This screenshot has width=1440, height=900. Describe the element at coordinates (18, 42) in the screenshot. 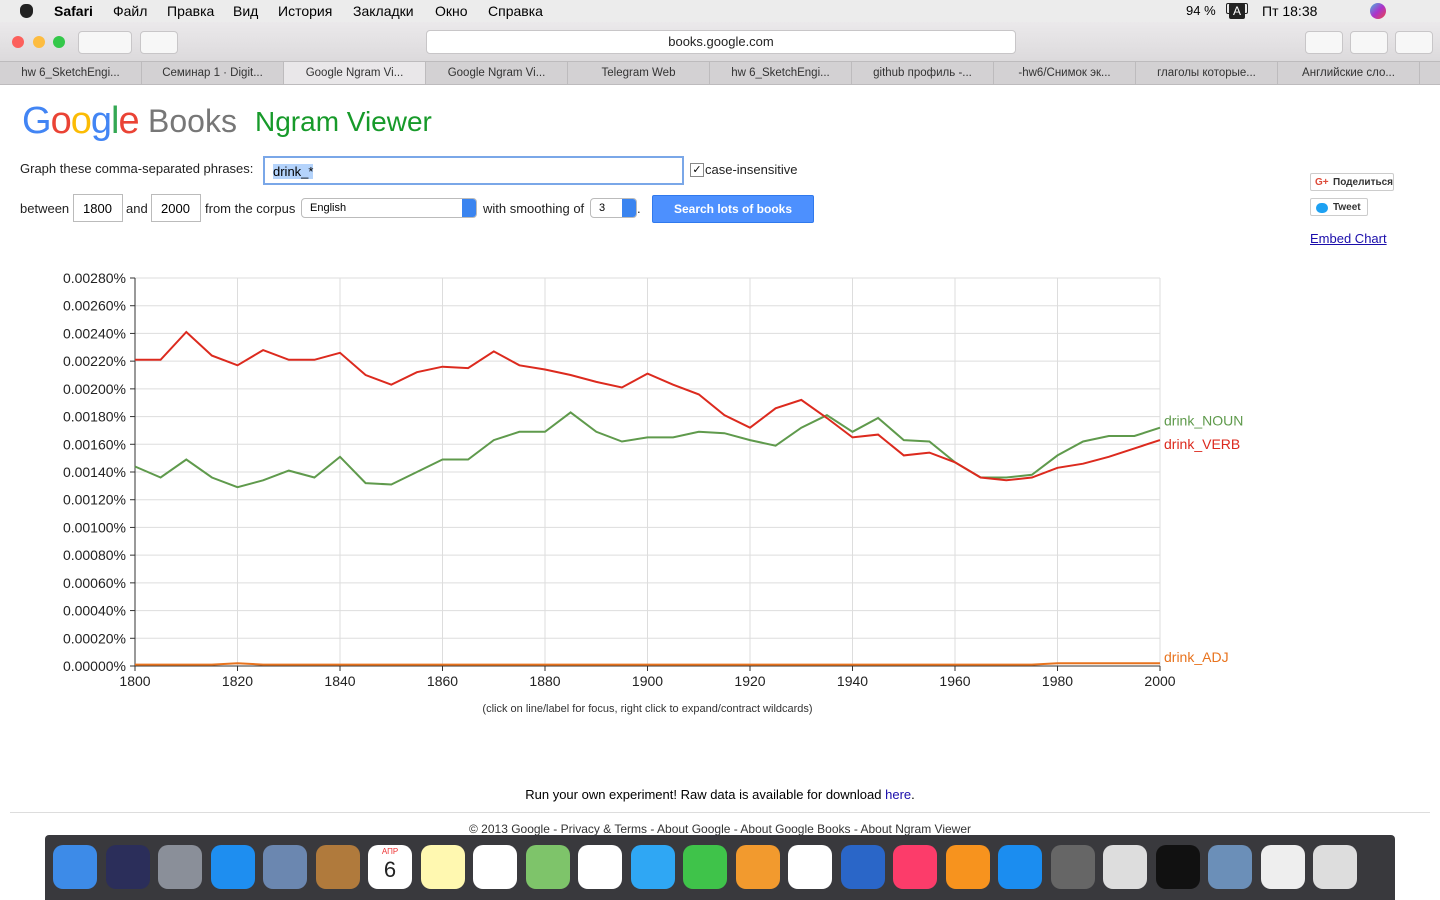

I see `close-button` at that location.